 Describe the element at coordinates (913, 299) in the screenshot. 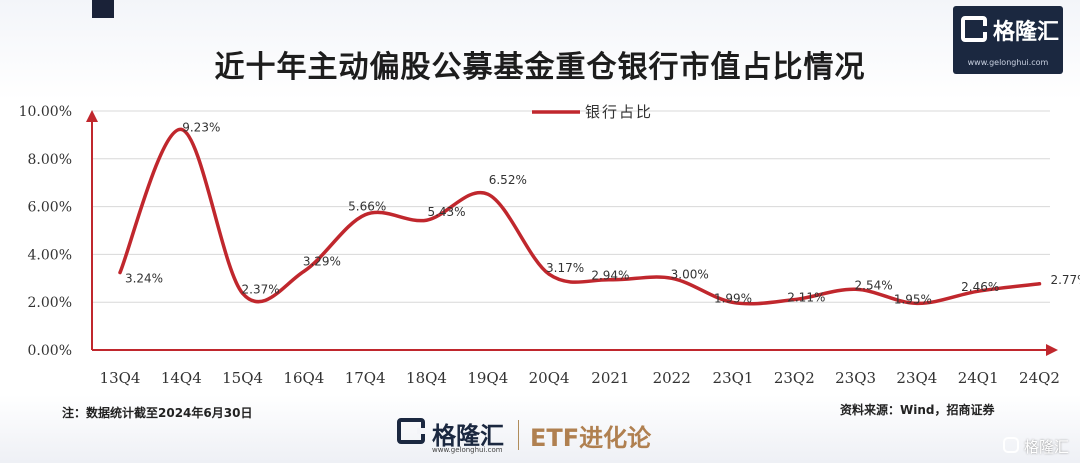

I see `data-label: 1.95%` at that location.